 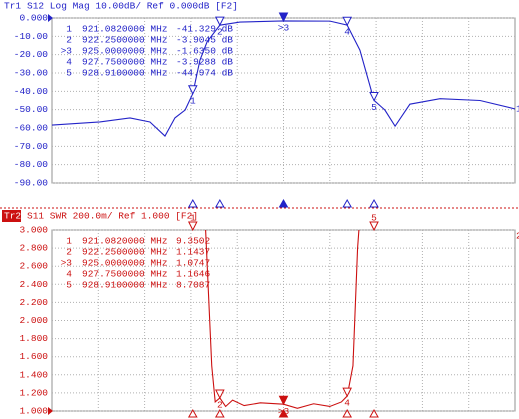 I want to click on y-tick-label: -50.00, so click(x=31, y=109).